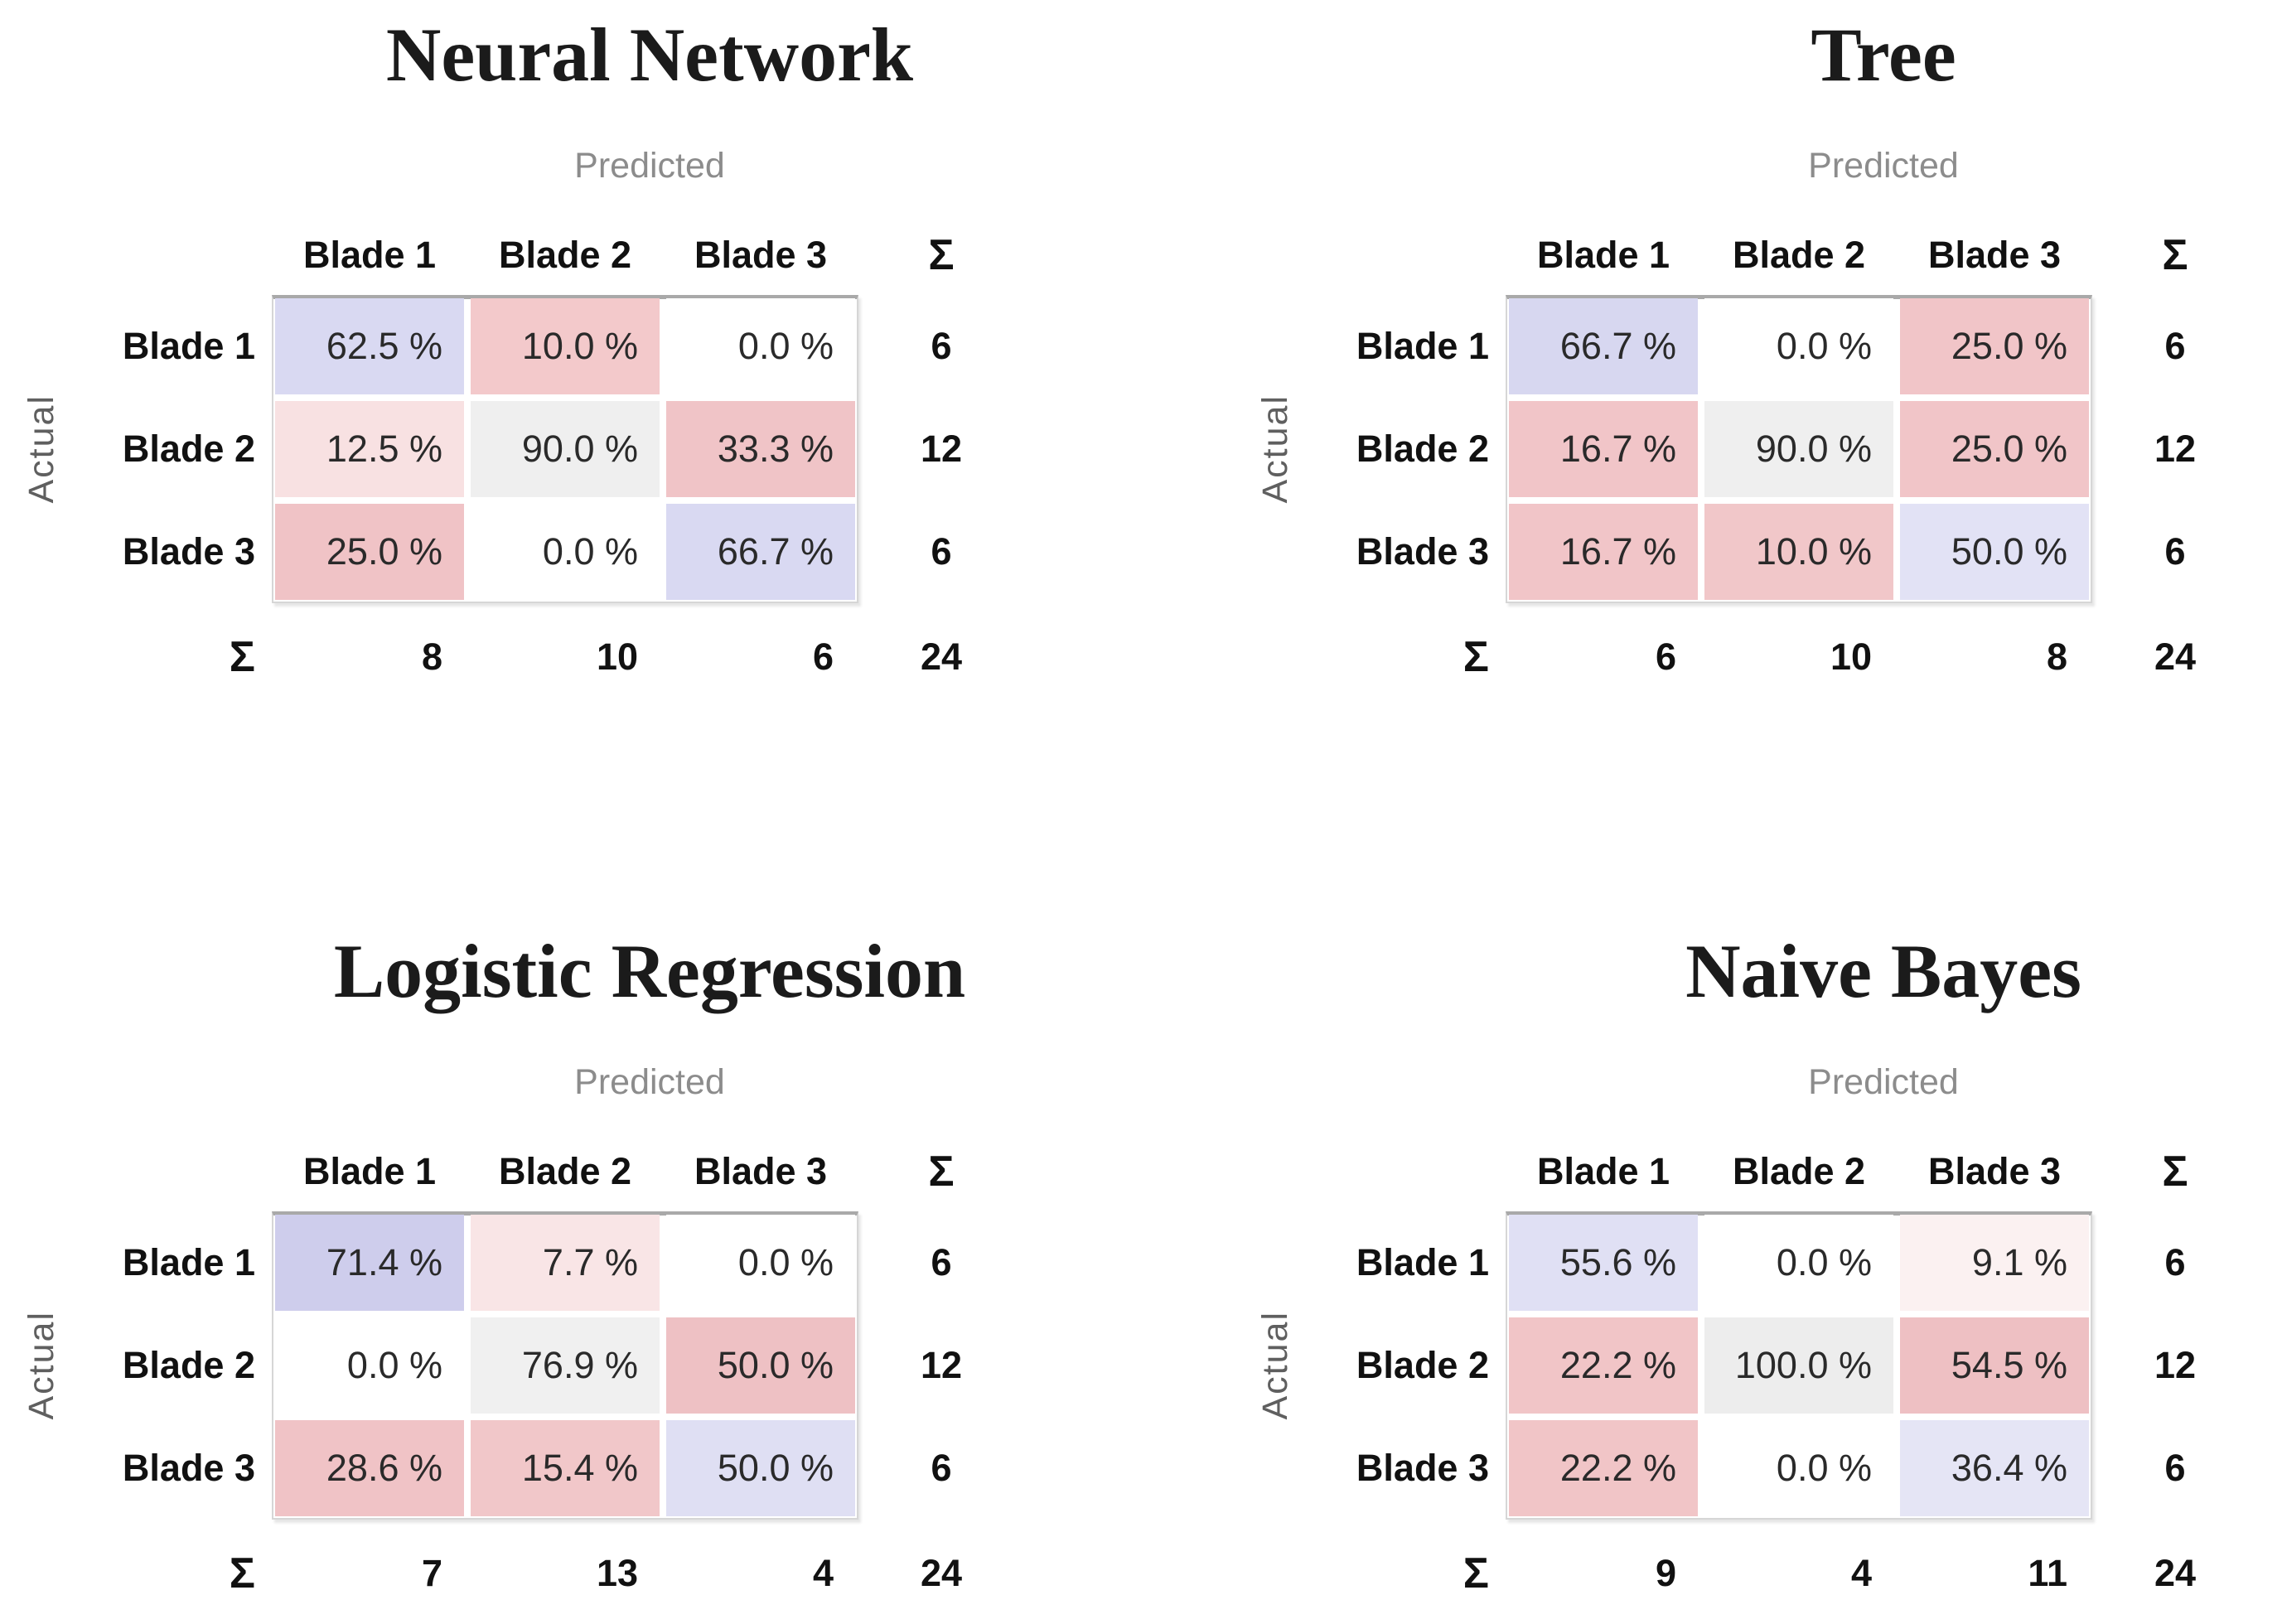  What do you see at coordinates (823, 657) in the screenshot?
I see `column-sum: 6` at bounding box center [823, 657].